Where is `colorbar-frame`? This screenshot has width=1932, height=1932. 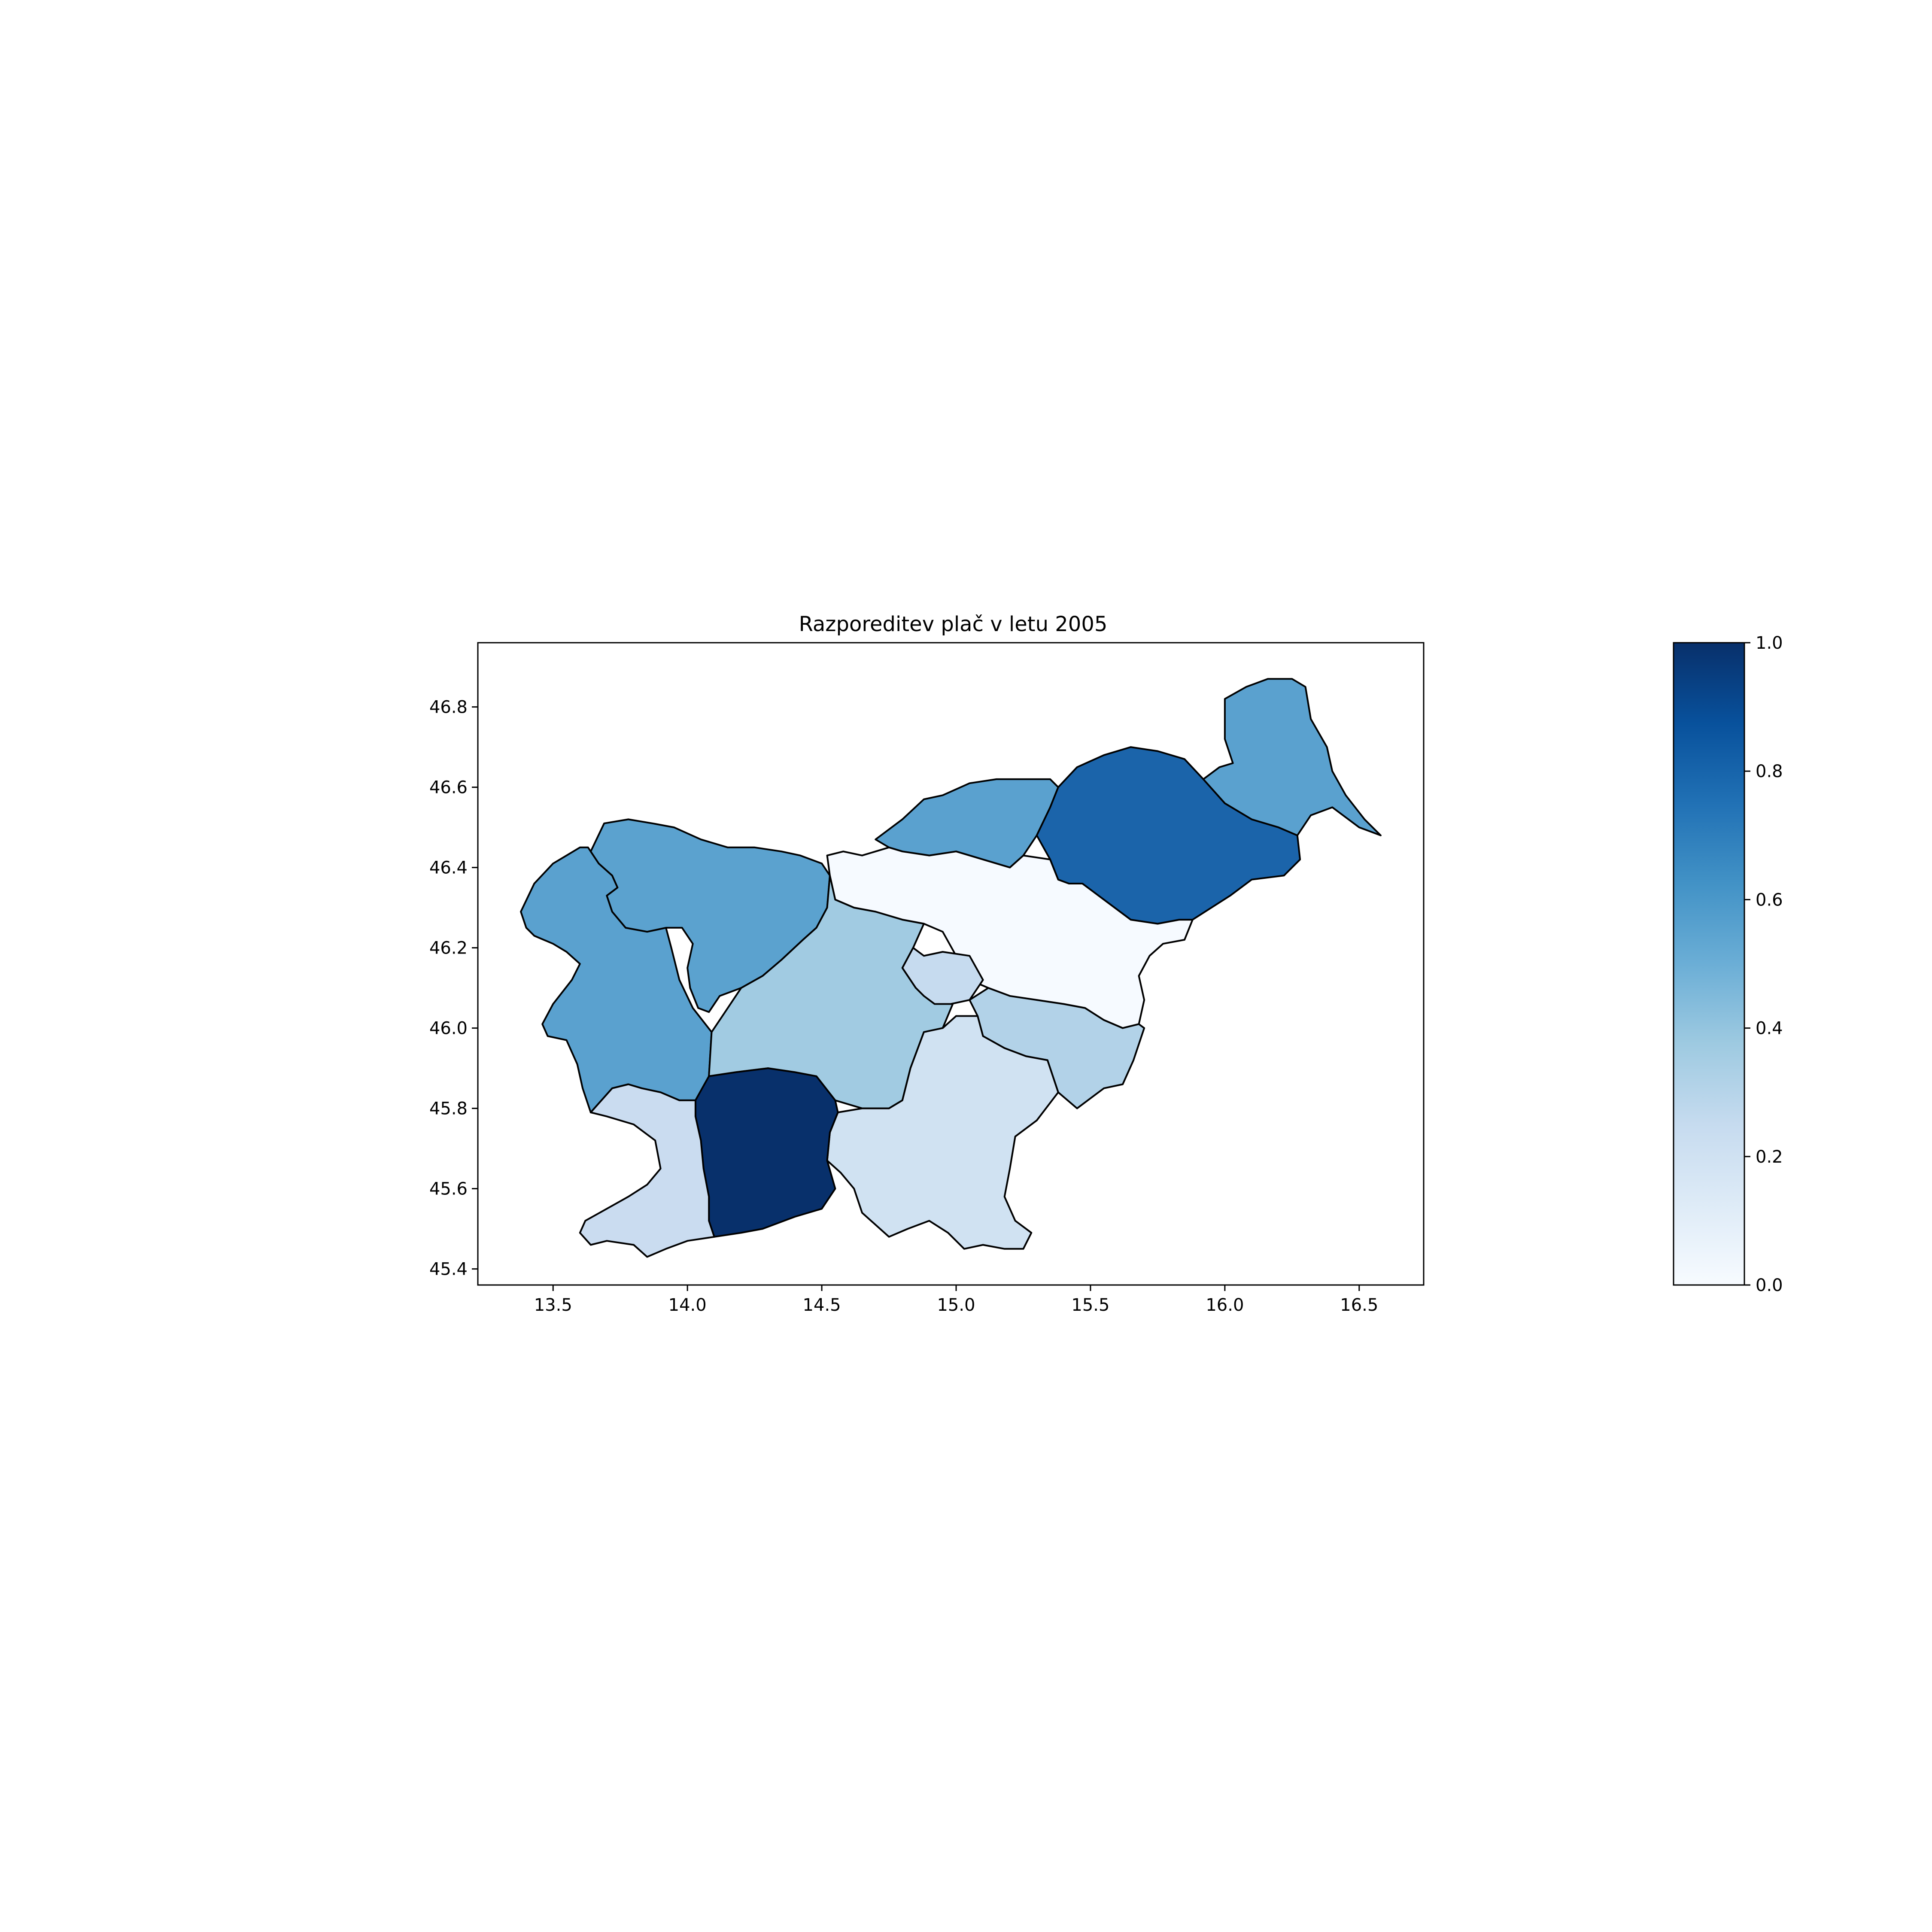 colorbar-frame is located at coordinates (1709, 964).